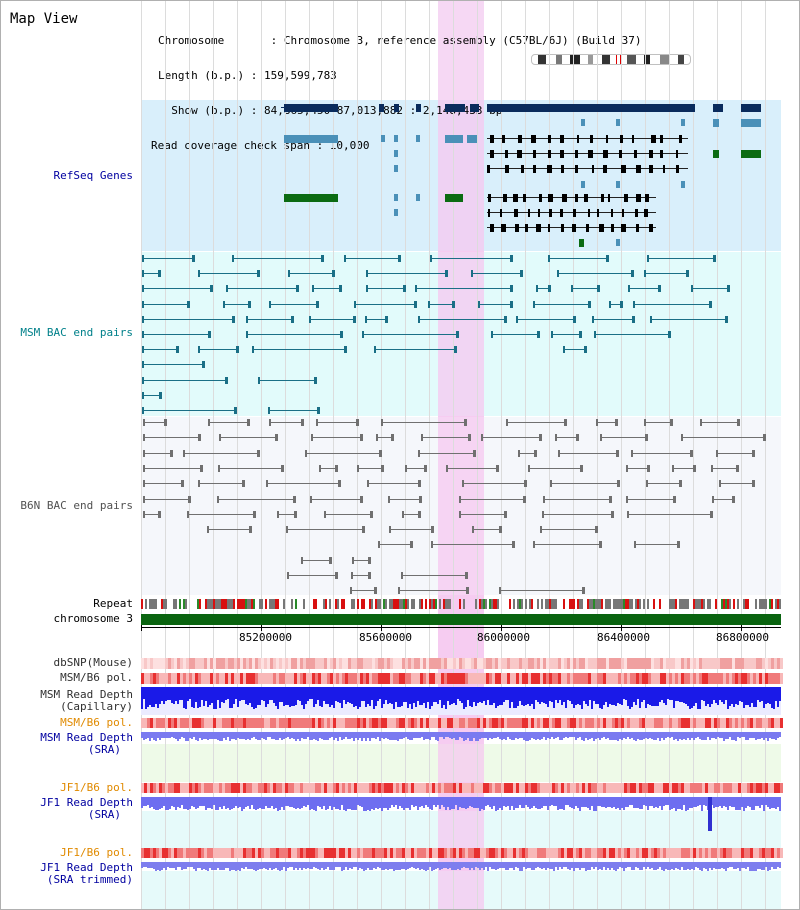  Describe the element at coordinates (96, 722) in the screenshot. I see `track-label-msm-pol-2: MSM/B6 pol.` at that location.